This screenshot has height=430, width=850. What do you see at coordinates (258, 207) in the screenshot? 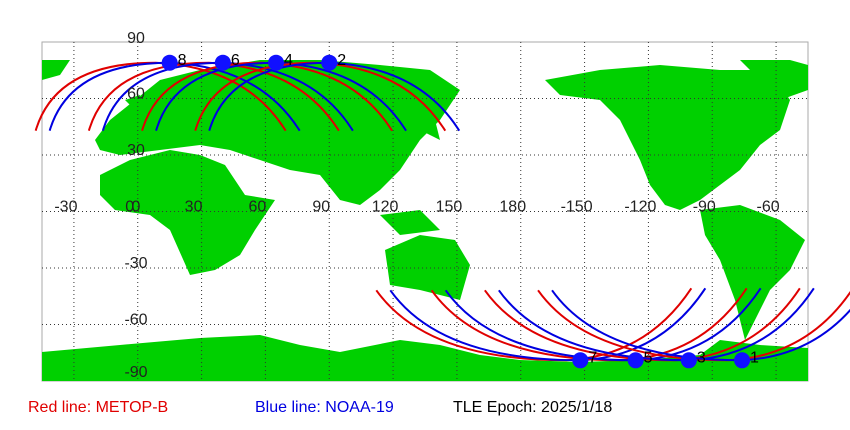
I see `lon-label: 60` at bounding box center [258, 207].